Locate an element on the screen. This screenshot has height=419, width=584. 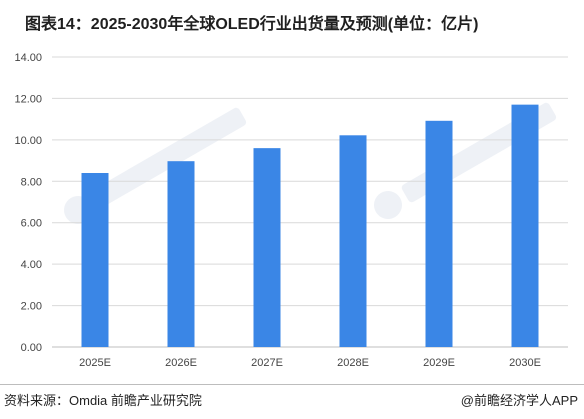
source-note: 资料来源：Omdia 前瞻产业研究院 is located at coordinates (103, 400).